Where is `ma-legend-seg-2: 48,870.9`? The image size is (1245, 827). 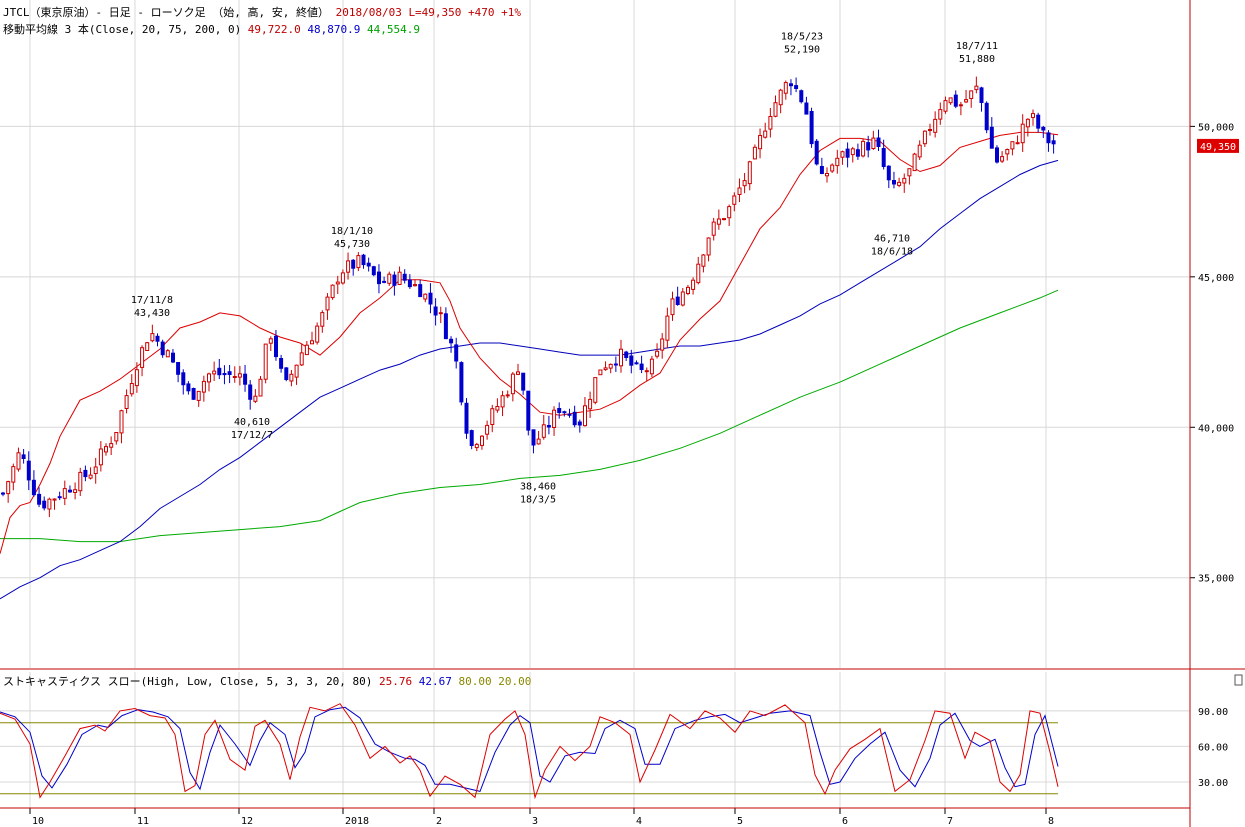
ma-legend-seg-2: 48,870.9 is located at coordinates (331, 29).